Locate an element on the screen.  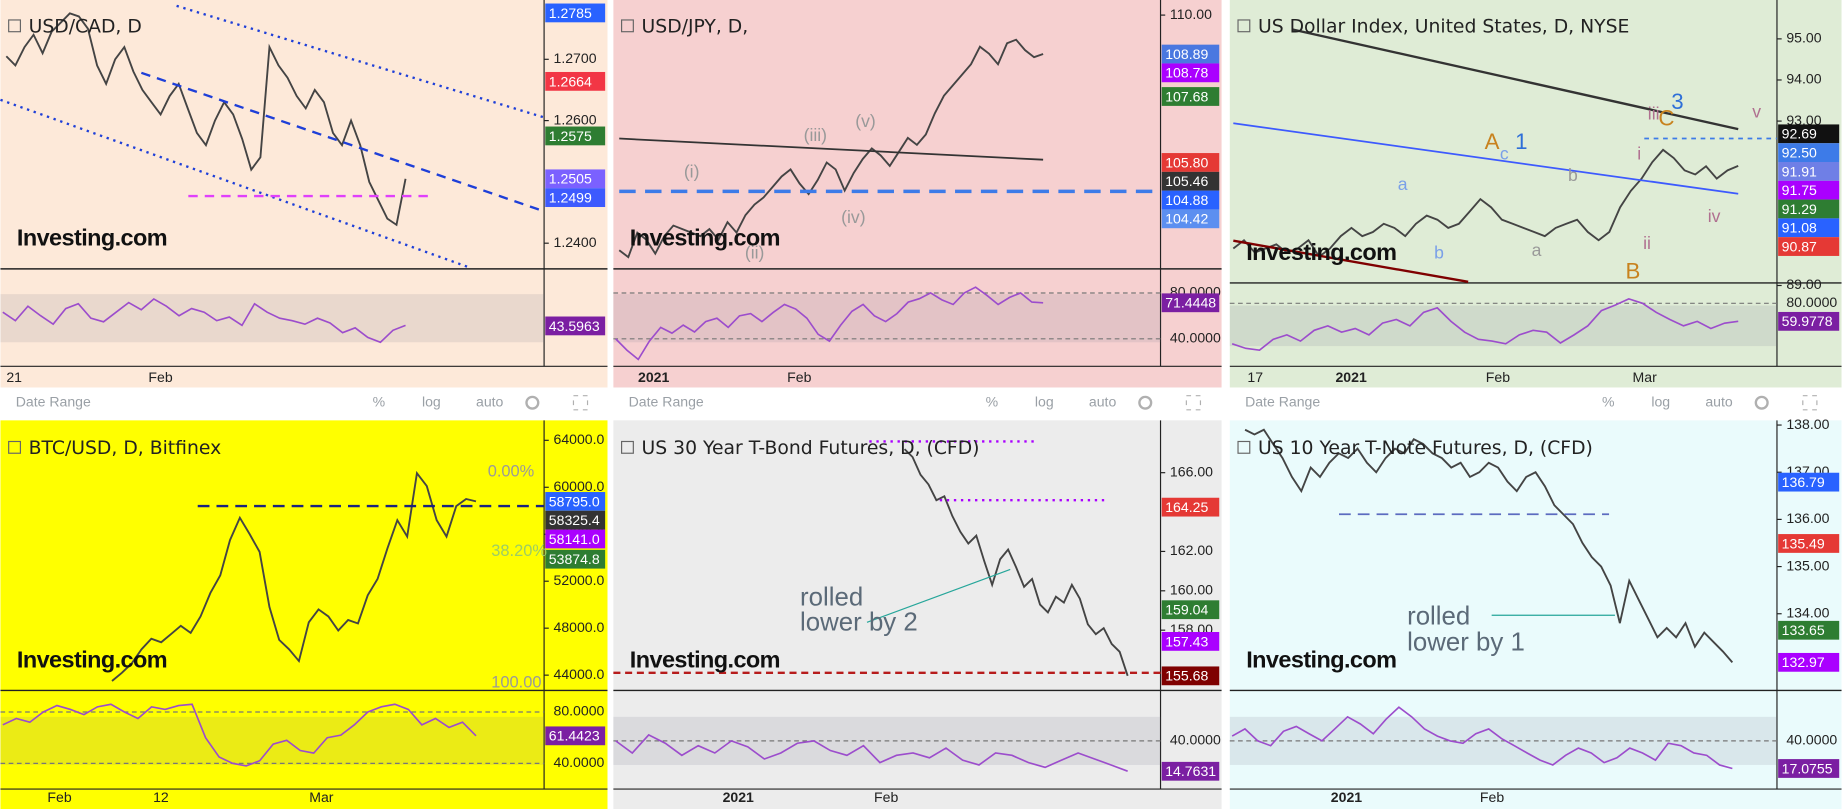
price-tag-label: 91.29 is located at coordinates (1799, 209).